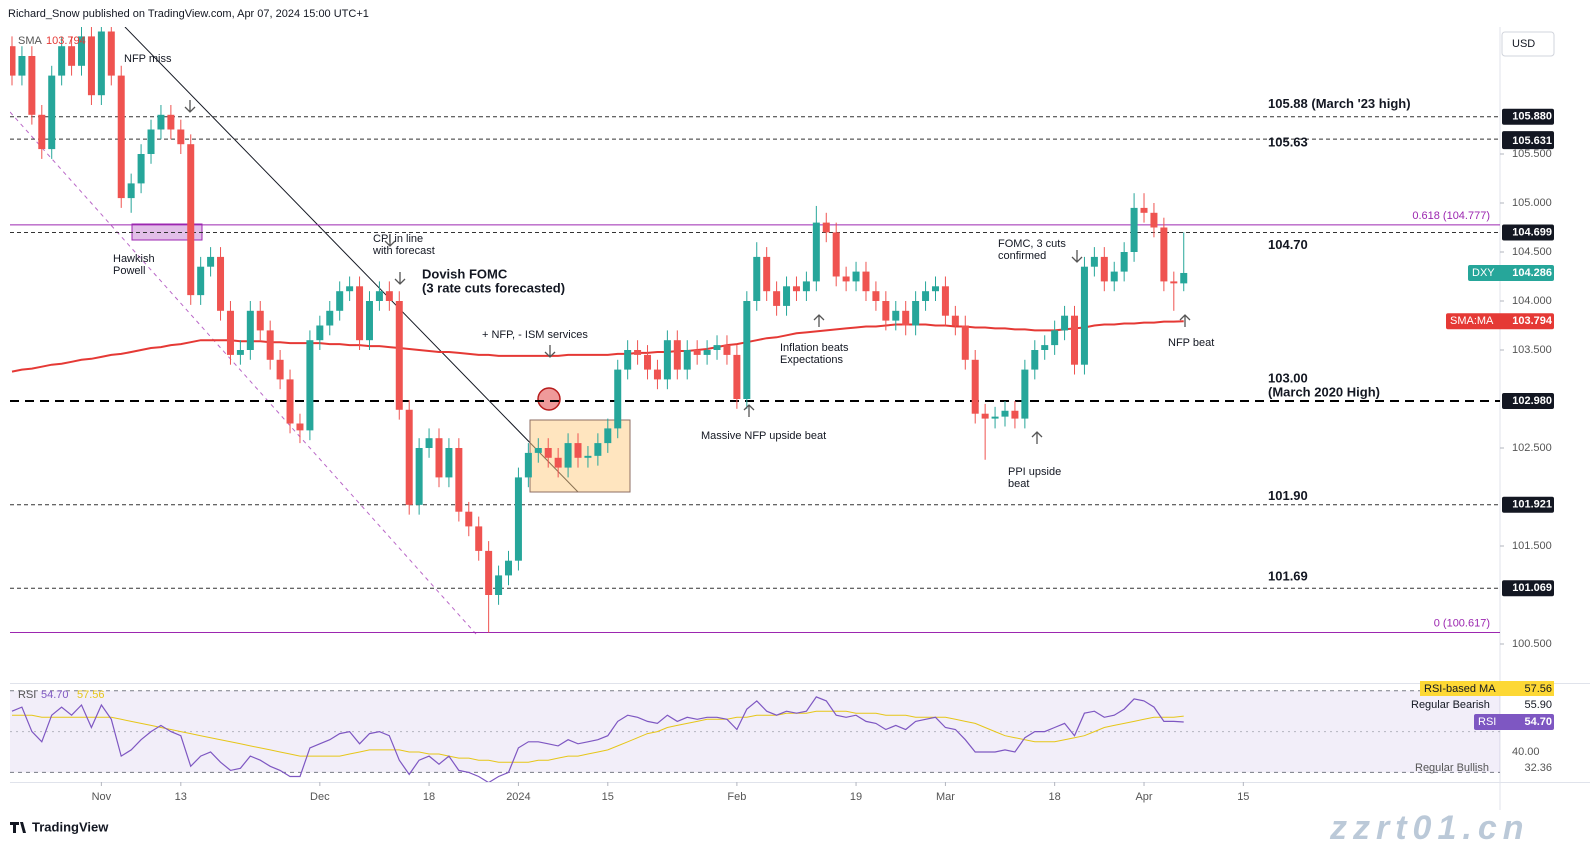 The image size is (1590, 862). What do you see at coordinates (1532, 154) in the screenshot?
I see `y-tick-label: 105.500` at bounding box center [1532, 154].